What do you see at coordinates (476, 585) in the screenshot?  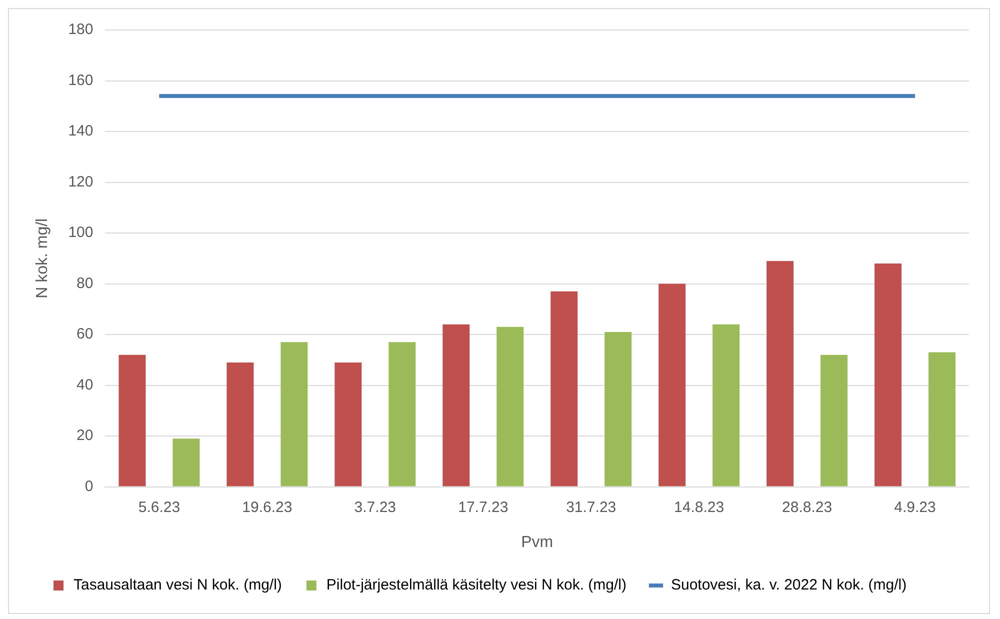 I see `legend-label: Pilot-järjestelmällä käsitelty vesi N kok. (mg/l)` at bounding box center [476, 585].